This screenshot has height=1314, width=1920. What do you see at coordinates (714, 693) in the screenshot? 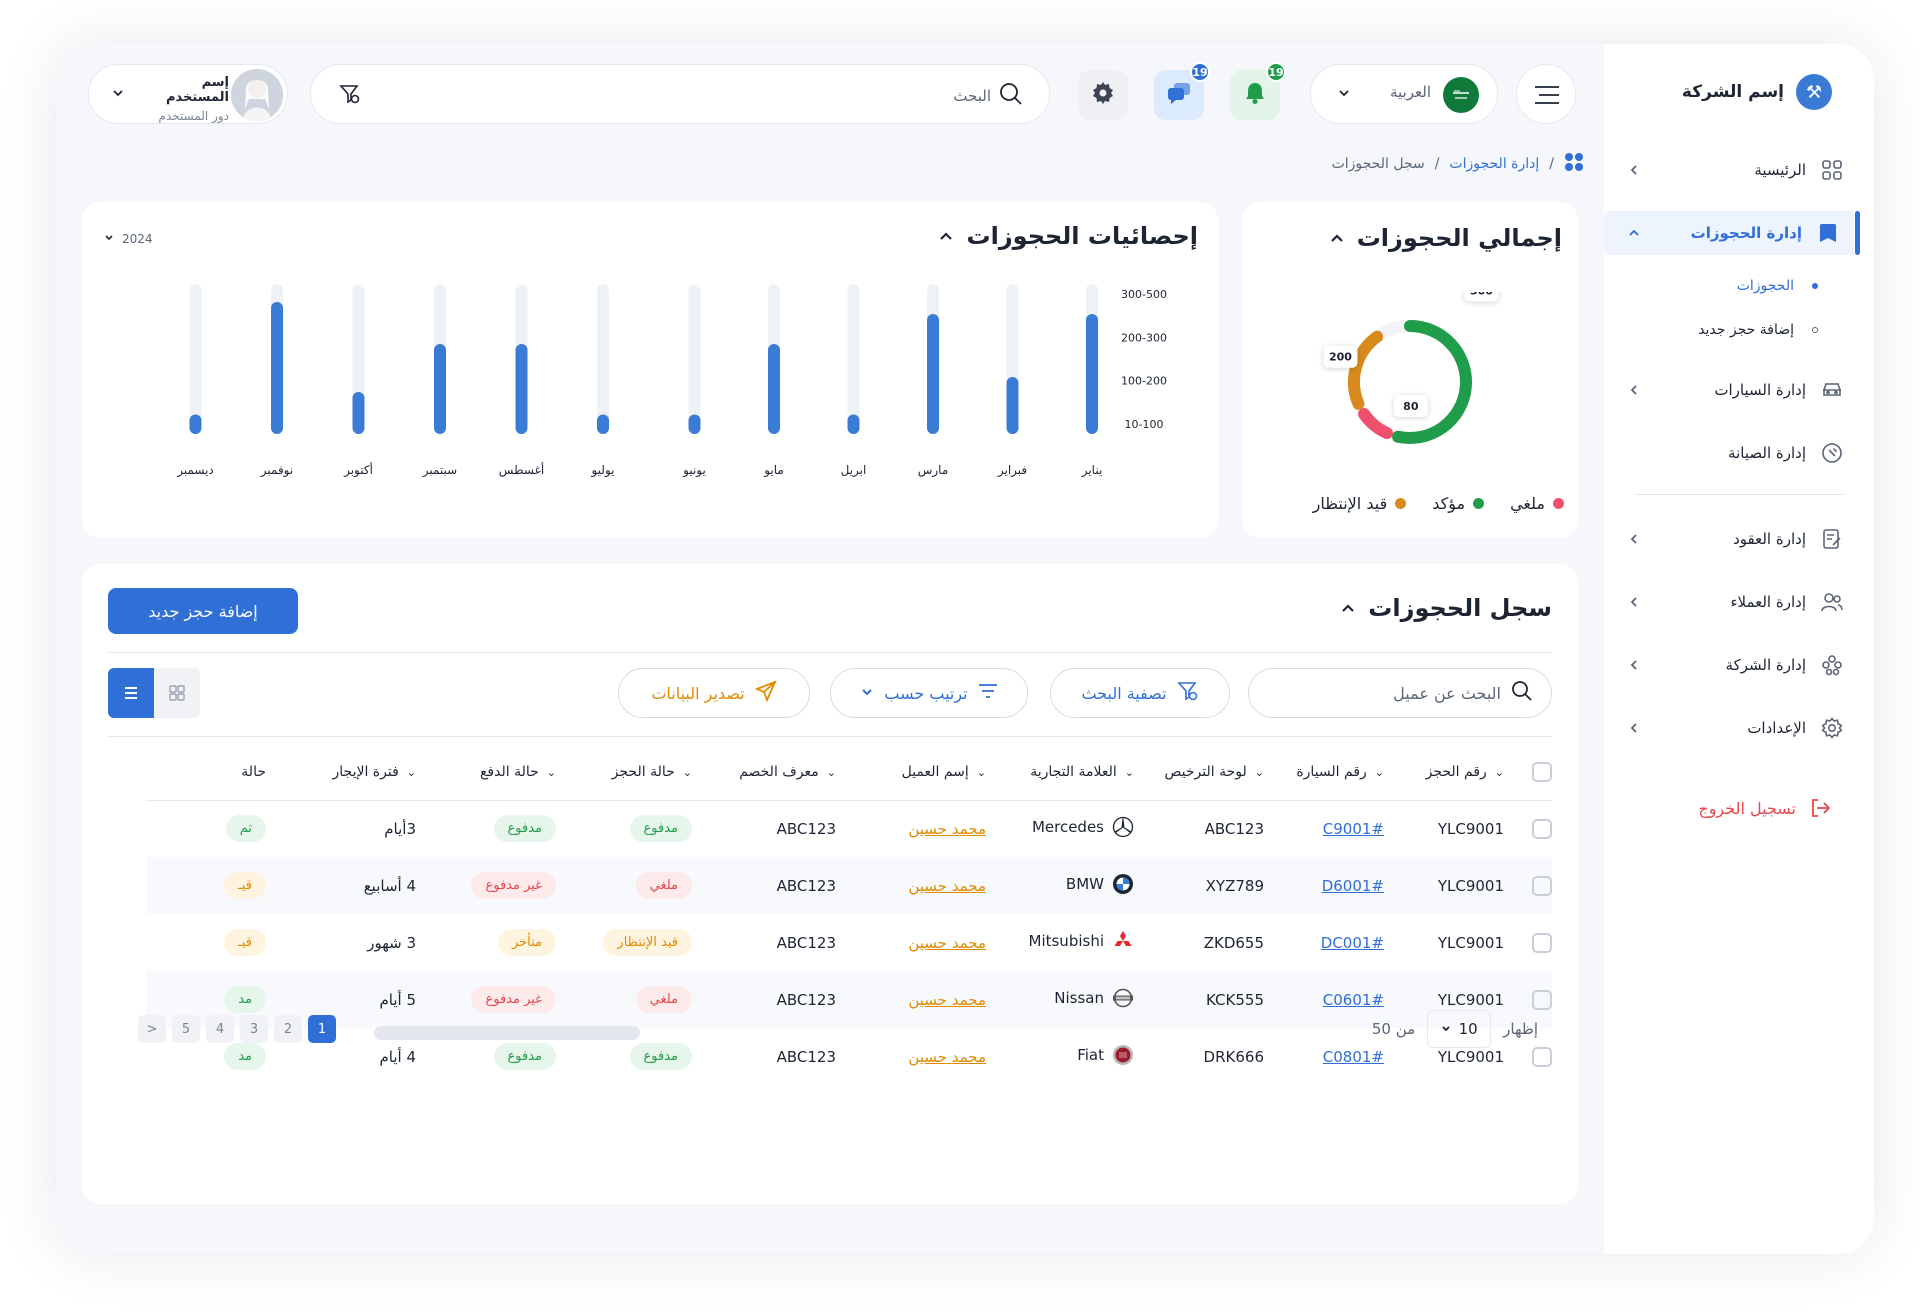
I see `export-data-button: تصدير البيانات` at bounding box center [714, 693].